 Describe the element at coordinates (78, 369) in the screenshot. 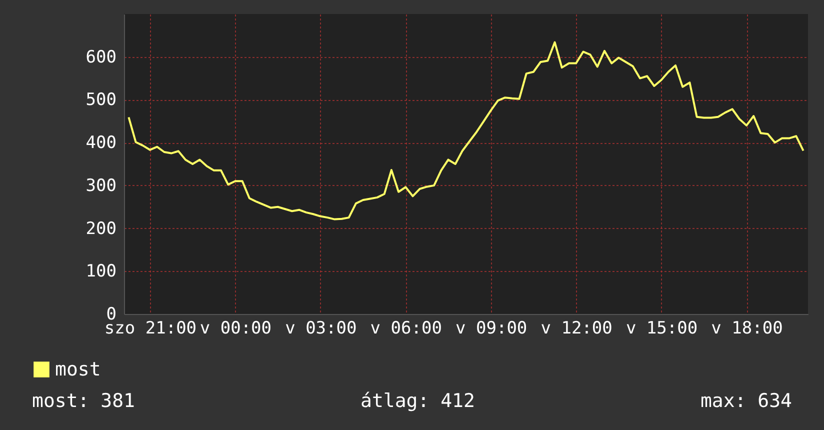

I see `legend-label: most` at that location.